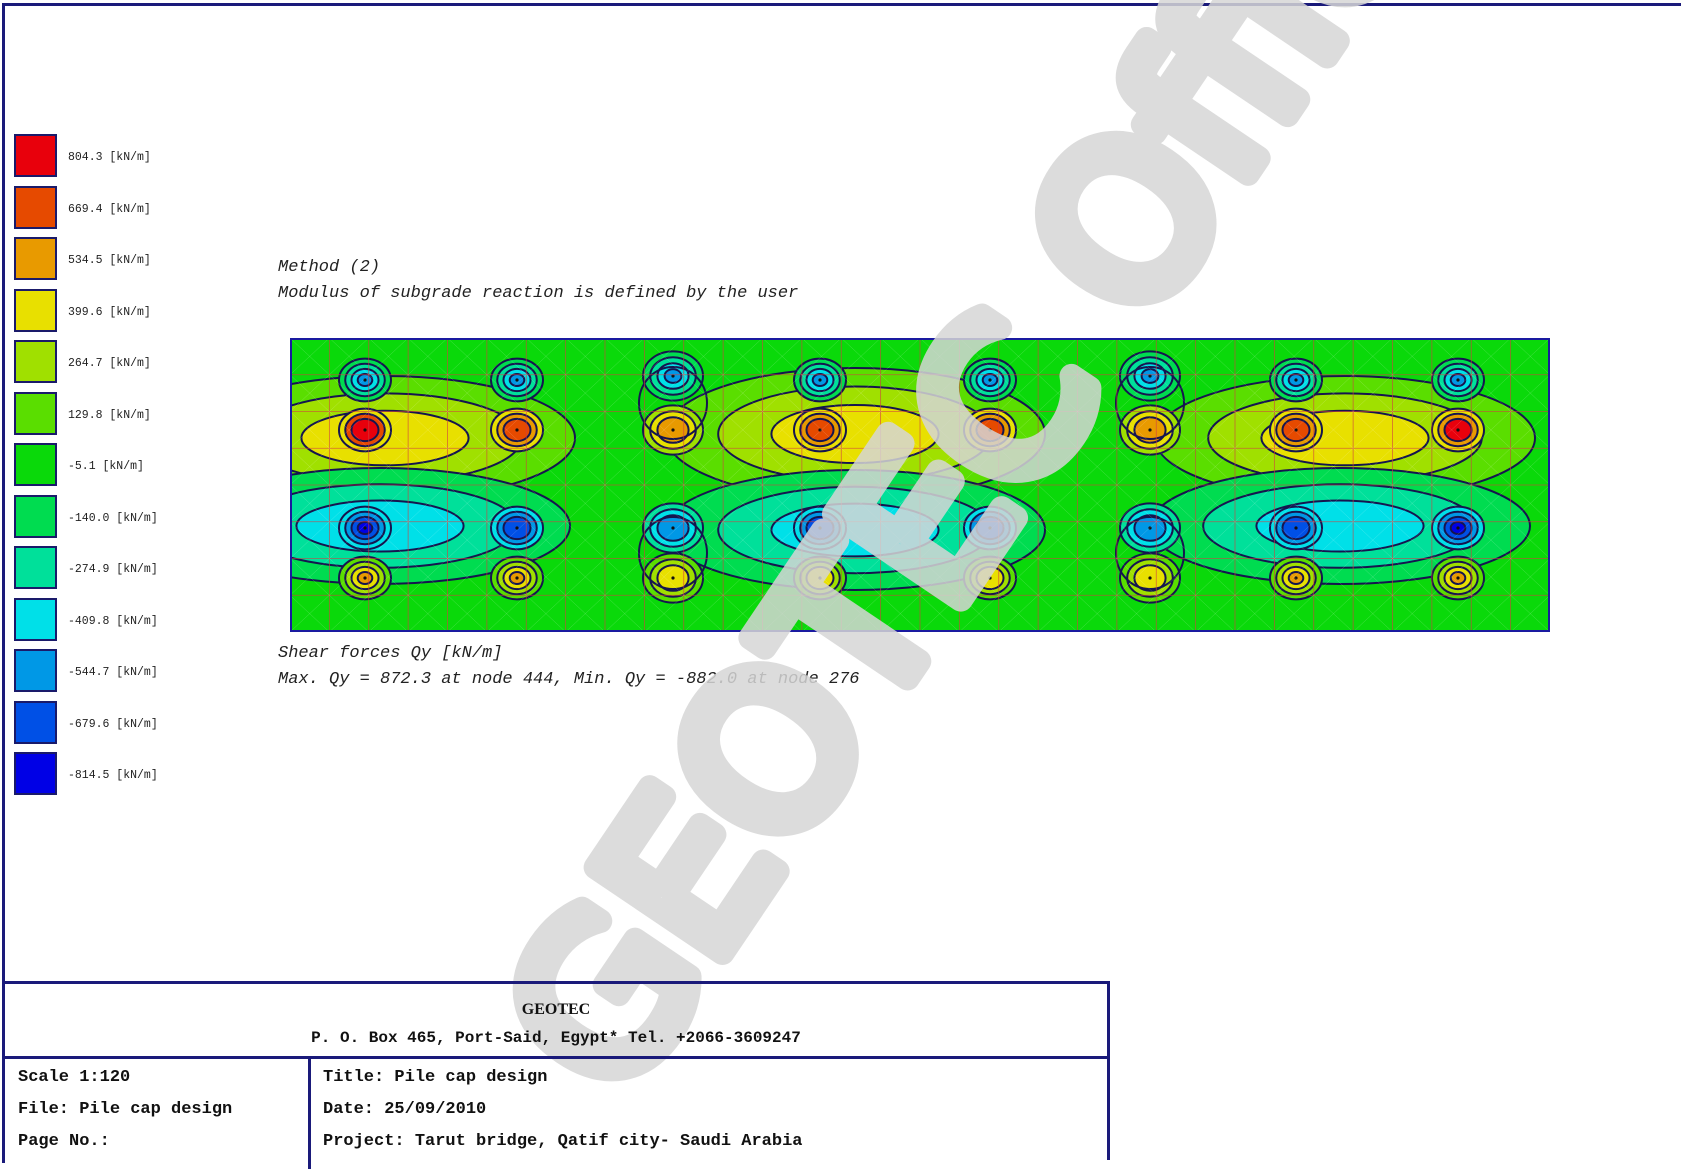 The width and height of the screenshot is (1683, 1169). I want to click on legend-item: -544.7 [kN/m], so click(164, 672).